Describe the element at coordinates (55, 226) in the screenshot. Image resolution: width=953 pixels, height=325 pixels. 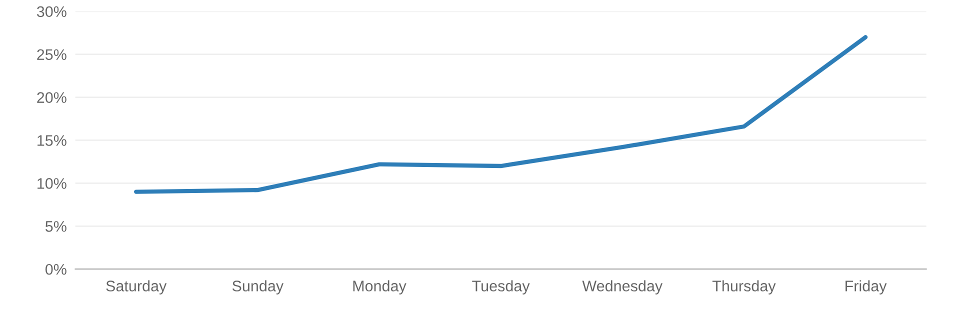
I see `y-tick-label: 5%` at that location.